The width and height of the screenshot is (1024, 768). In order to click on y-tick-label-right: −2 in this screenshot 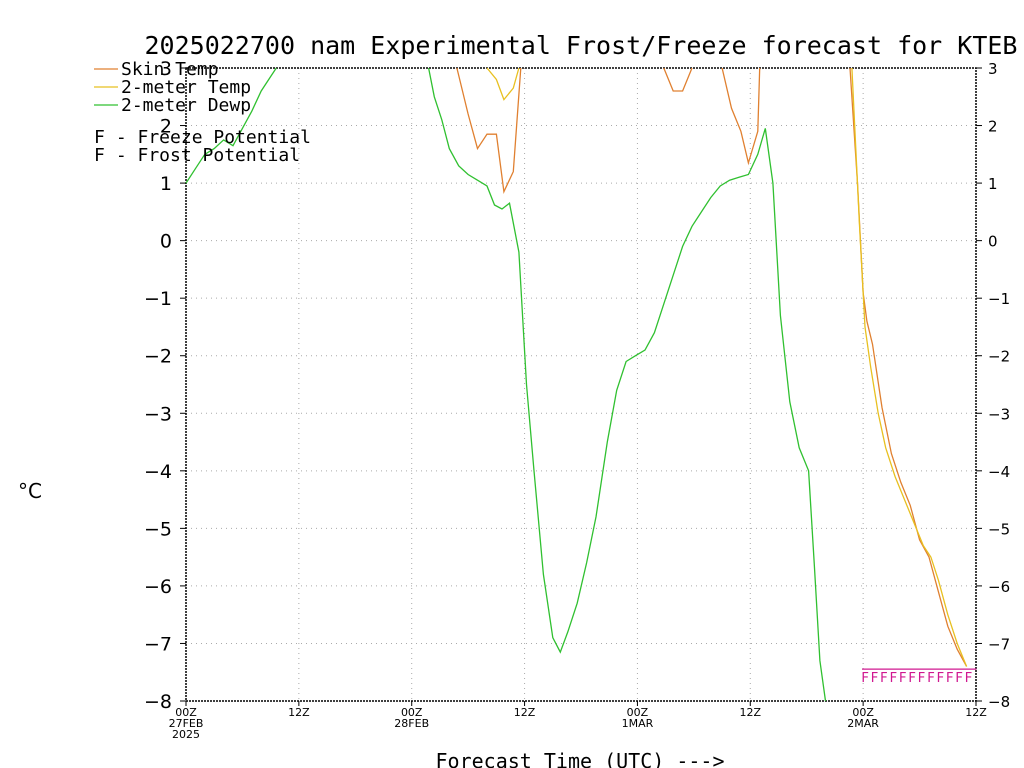, I will do `click(999, 357)`.